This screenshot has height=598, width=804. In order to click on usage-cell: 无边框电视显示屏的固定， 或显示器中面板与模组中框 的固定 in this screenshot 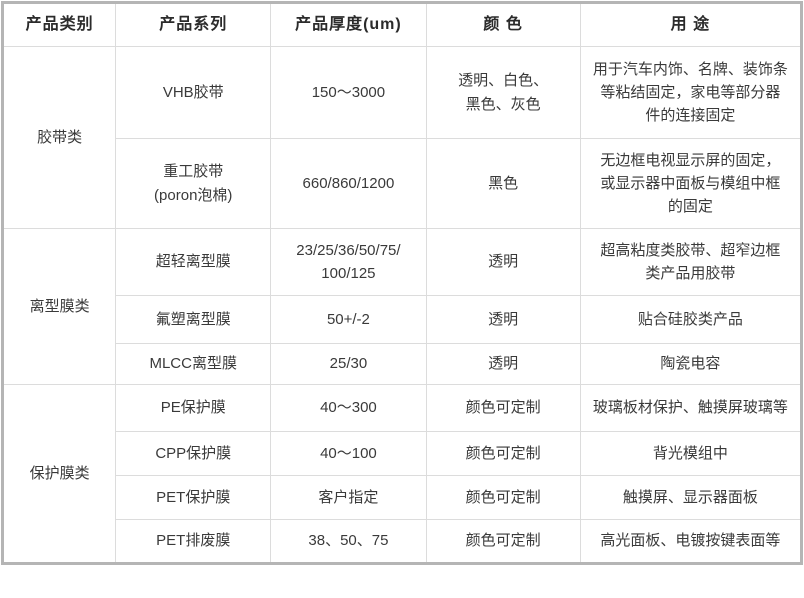, I will do `click(691, 183)`.